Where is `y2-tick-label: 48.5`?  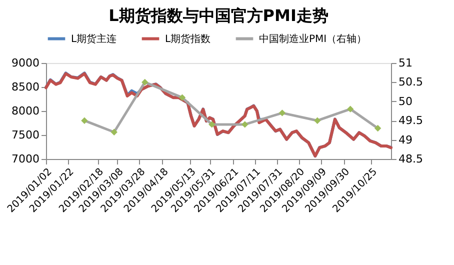
y2-tick-label: 48.5 is located at coordinates (410, 159).